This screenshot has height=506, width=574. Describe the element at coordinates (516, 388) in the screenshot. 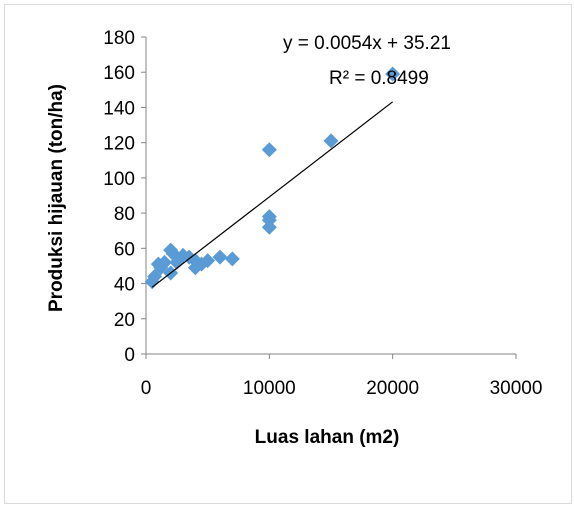

I see `x-tick-label: 30000` at that location.